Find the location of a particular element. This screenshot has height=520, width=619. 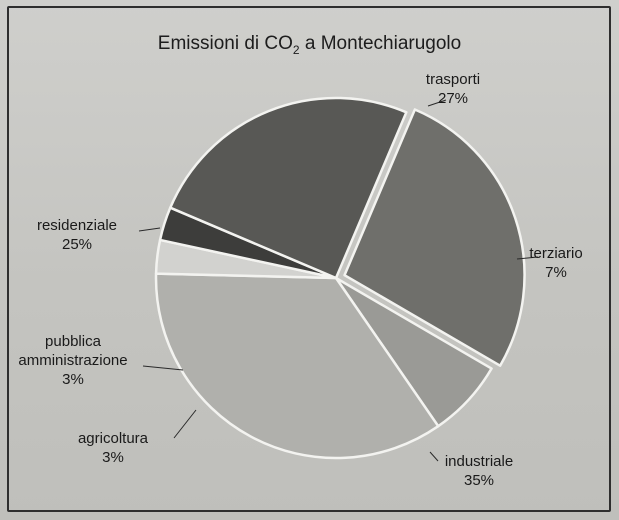

chart-title: Emissioni di CO2 a Montechiarugolo is located at coordinates (309, 45).